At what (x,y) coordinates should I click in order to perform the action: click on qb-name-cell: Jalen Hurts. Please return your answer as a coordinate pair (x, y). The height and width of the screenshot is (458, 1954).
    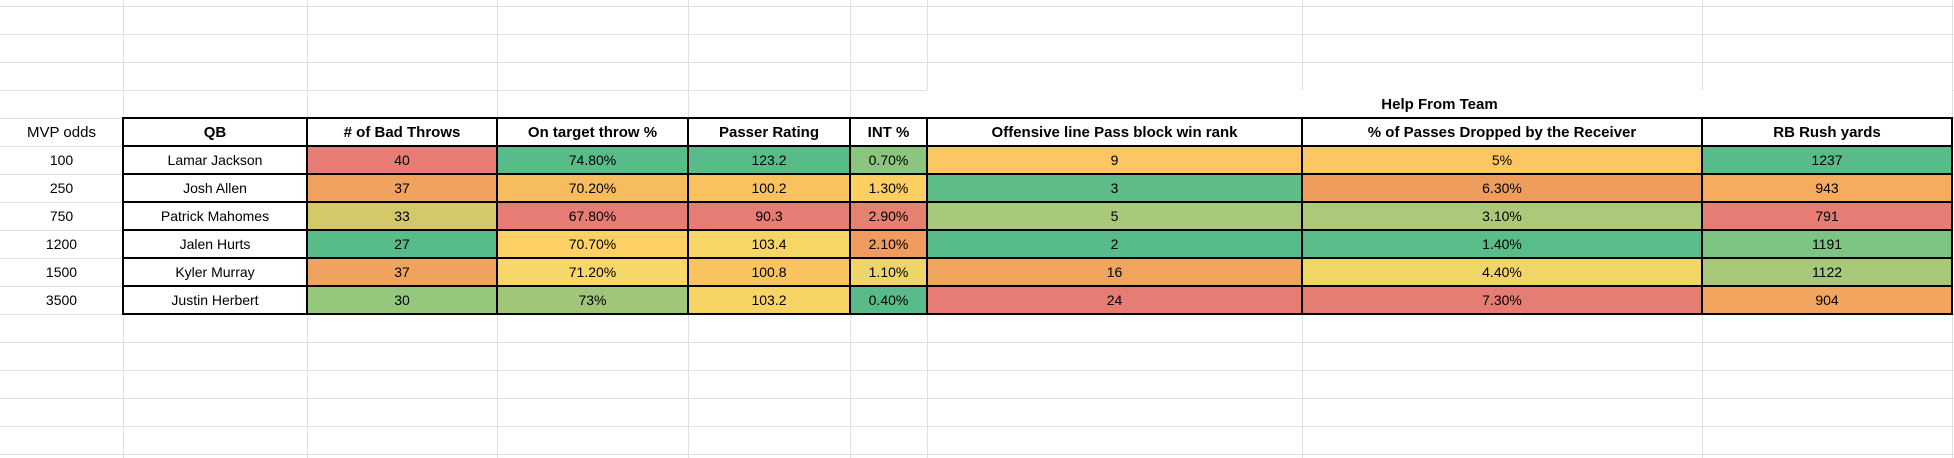
    Looking at the image, I should click on (215, 244).